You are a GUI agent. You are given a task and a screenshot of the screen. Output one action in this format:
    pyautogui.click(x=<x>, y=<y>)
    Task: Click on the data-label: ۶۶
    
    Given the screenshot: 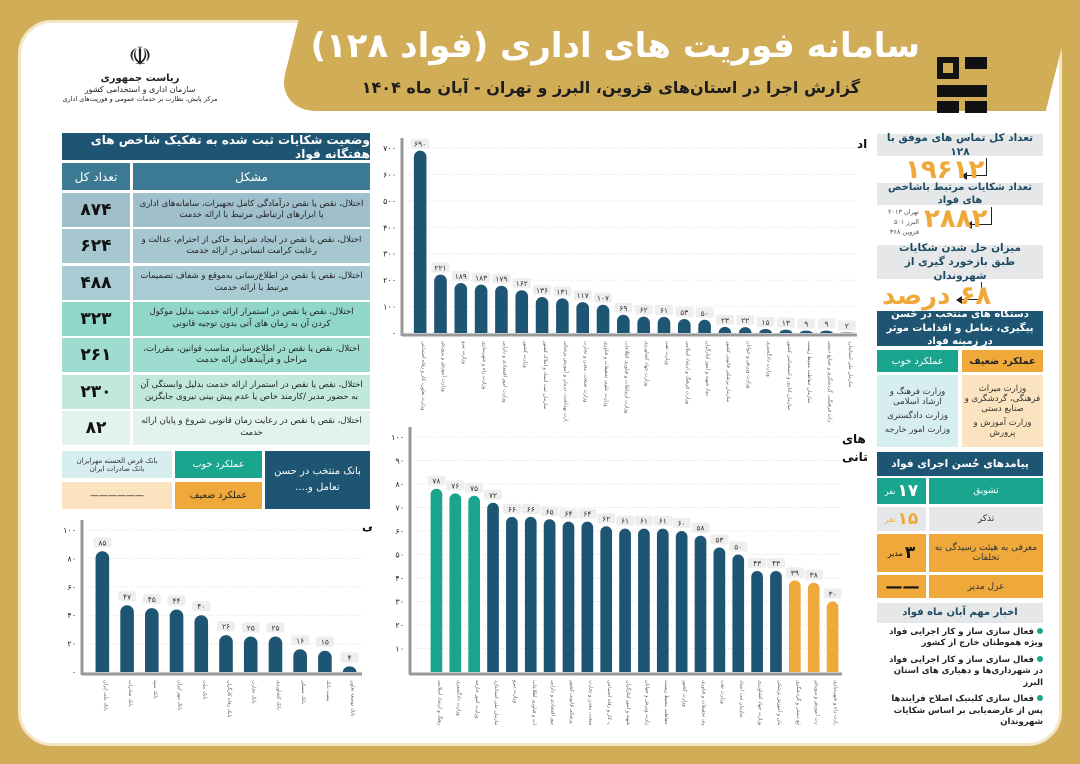 What is the action you would take?
    pyautogui.click(x=531, y=509)
    